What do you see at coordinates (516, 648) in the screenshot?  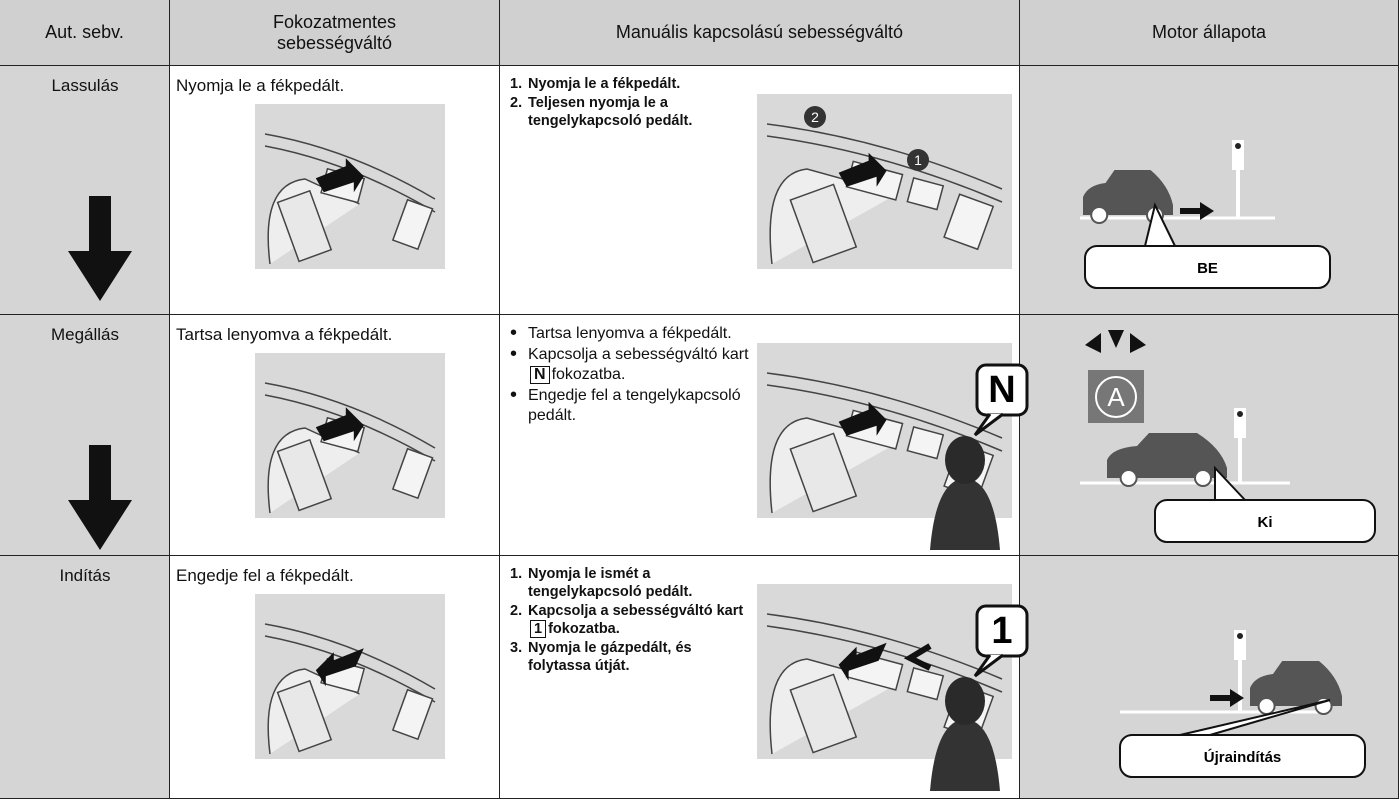 I see `item-marker: 3.` at bounding box center [516, 648].